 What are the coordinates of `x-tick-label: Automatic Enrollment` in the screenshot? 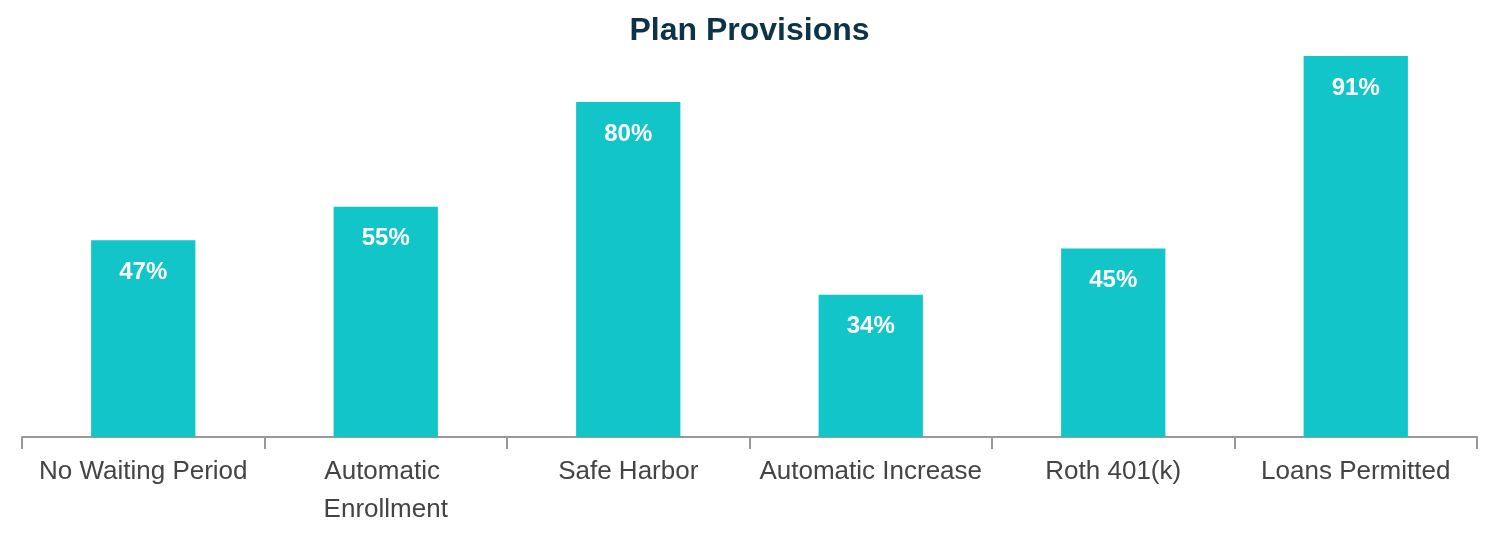 It's located at (386, 489).